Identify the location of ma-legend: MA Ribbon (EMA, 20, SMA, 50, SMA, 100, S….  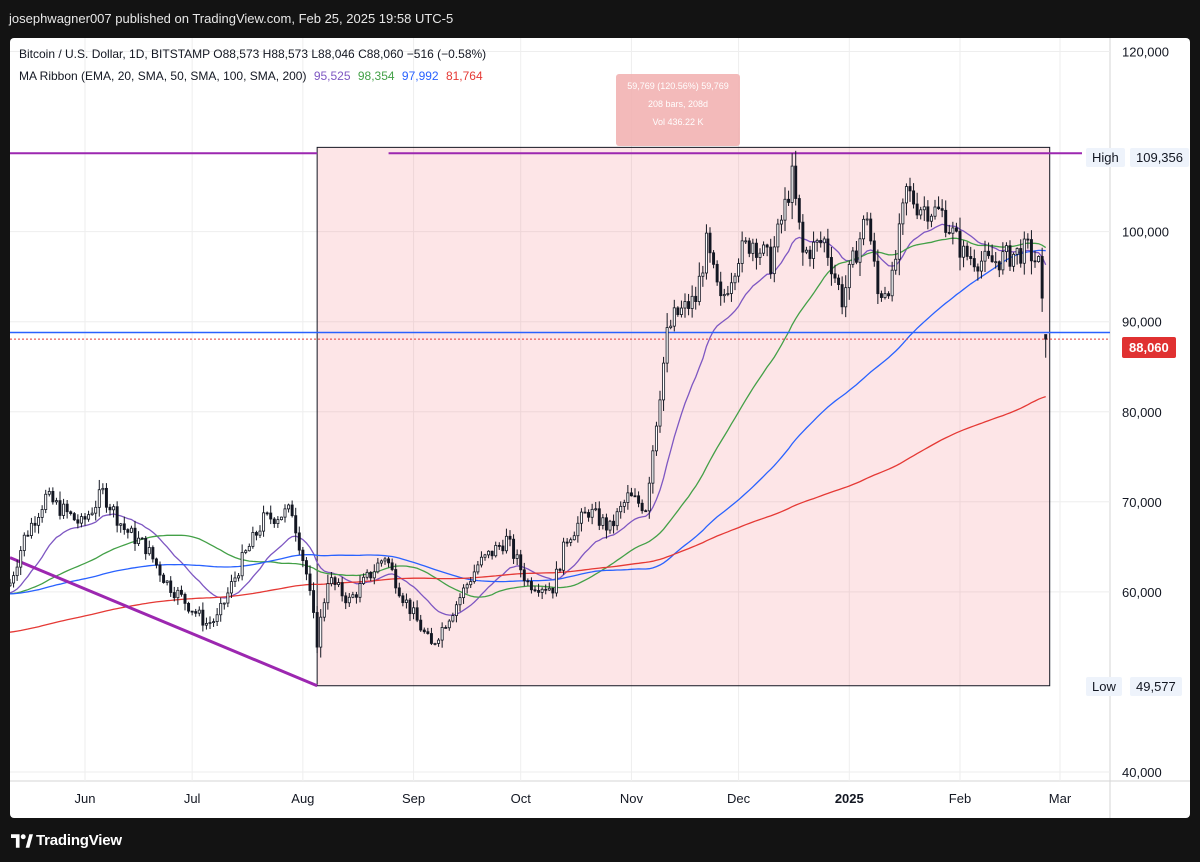
(251, 76).